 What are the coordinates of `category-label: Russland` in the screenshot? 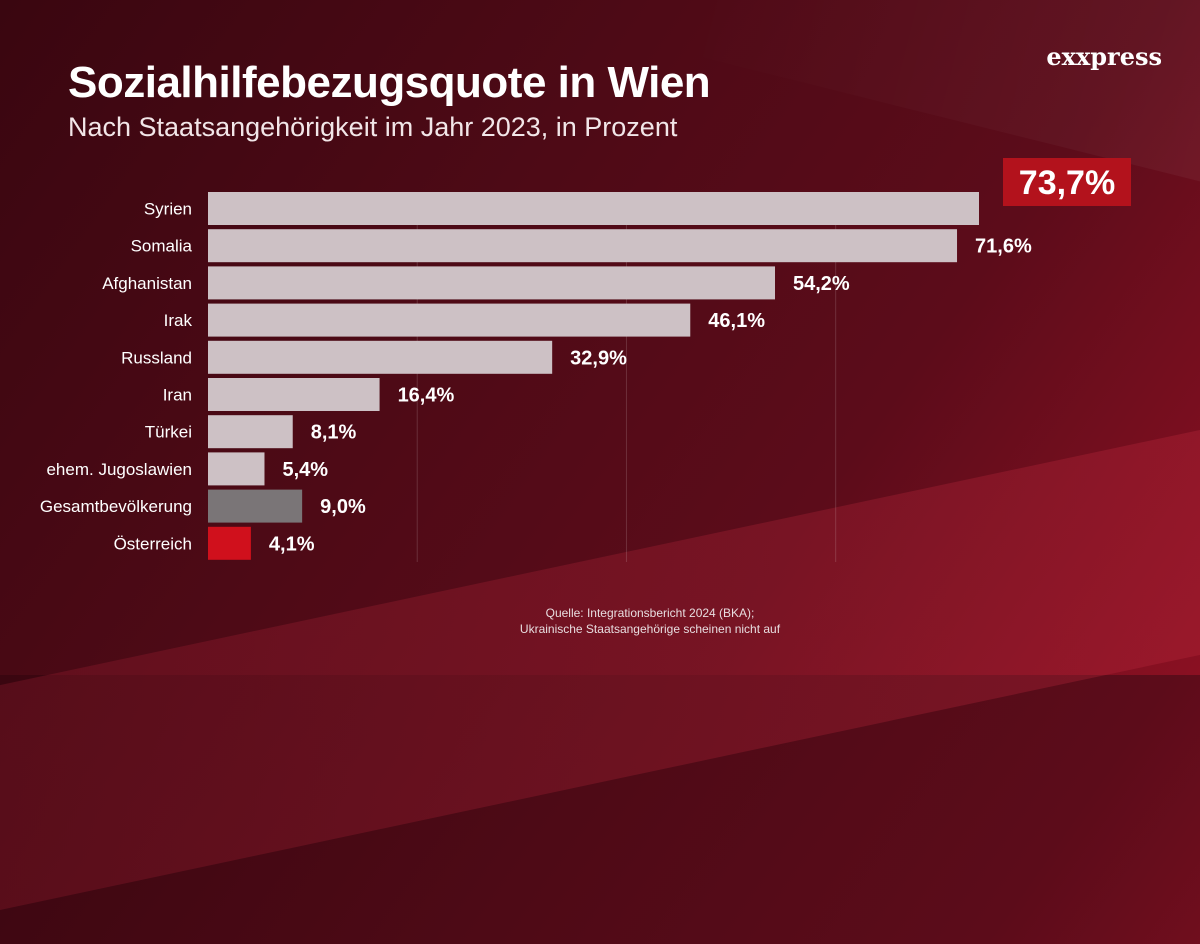 It's located at (156, 357).